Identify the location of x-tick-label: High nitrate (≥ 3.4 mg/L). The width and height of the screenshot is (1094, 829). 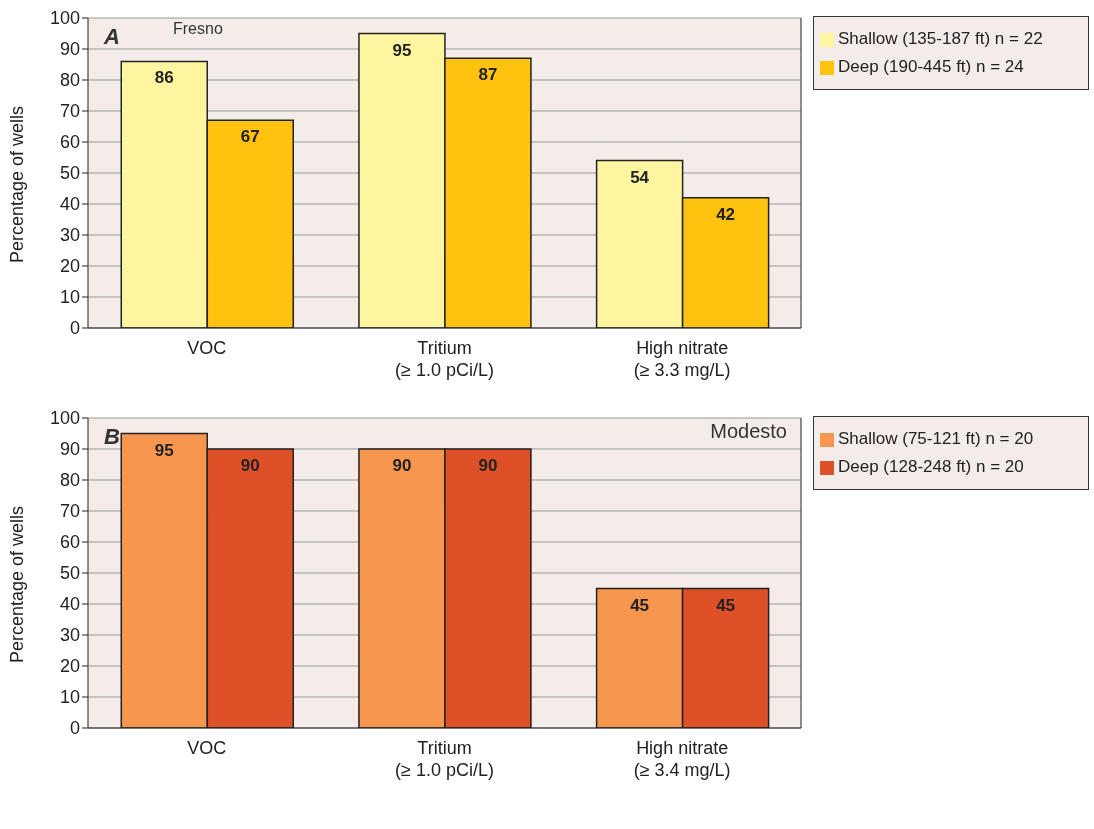
(682, 759).